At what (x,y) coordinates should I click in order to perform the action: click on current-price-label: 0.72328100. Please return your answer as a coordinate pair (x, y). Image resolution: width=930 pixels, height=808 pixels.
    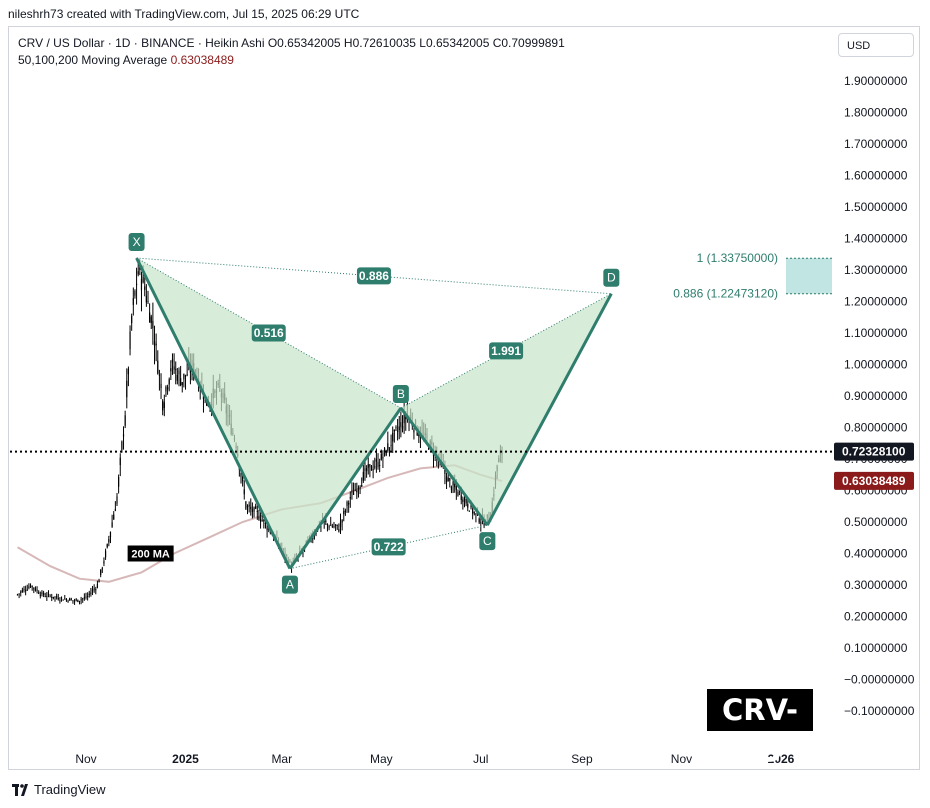
    Looking at the image, I should click on (874, 452).